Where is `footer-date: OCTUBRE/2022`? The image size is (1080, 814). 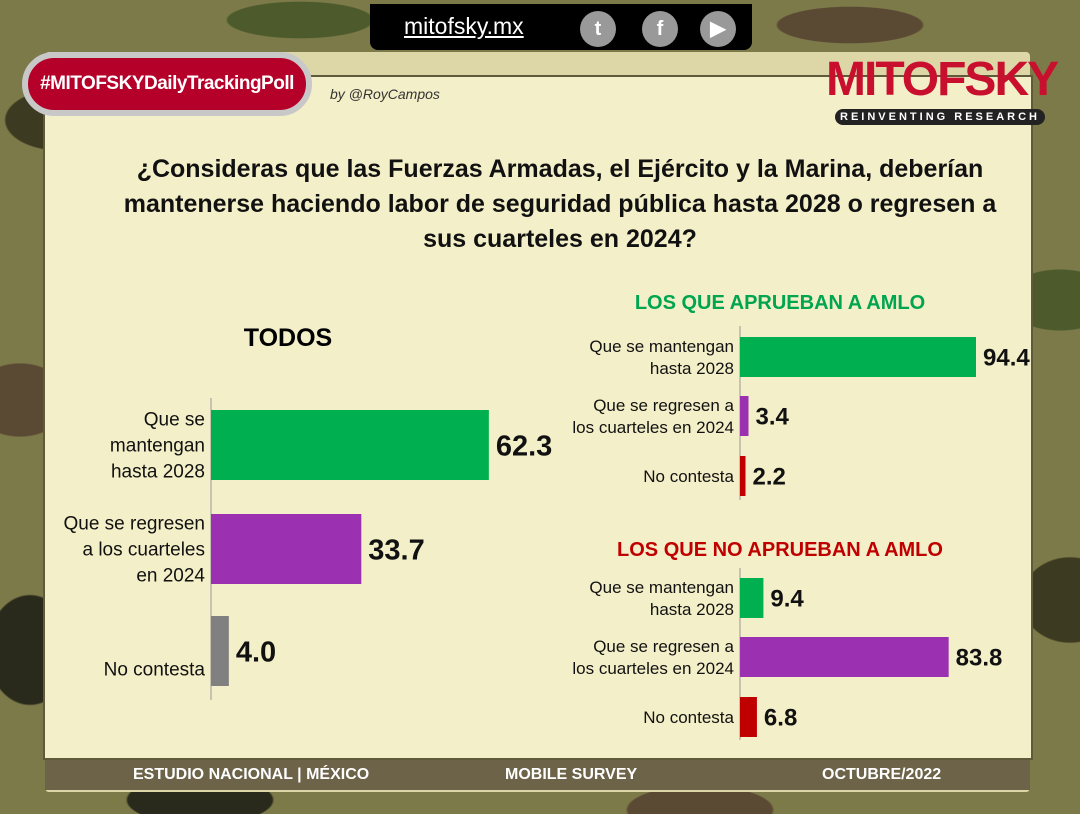
footer-date: OCTUBRE/2022 is located at coordinates (882, 774).